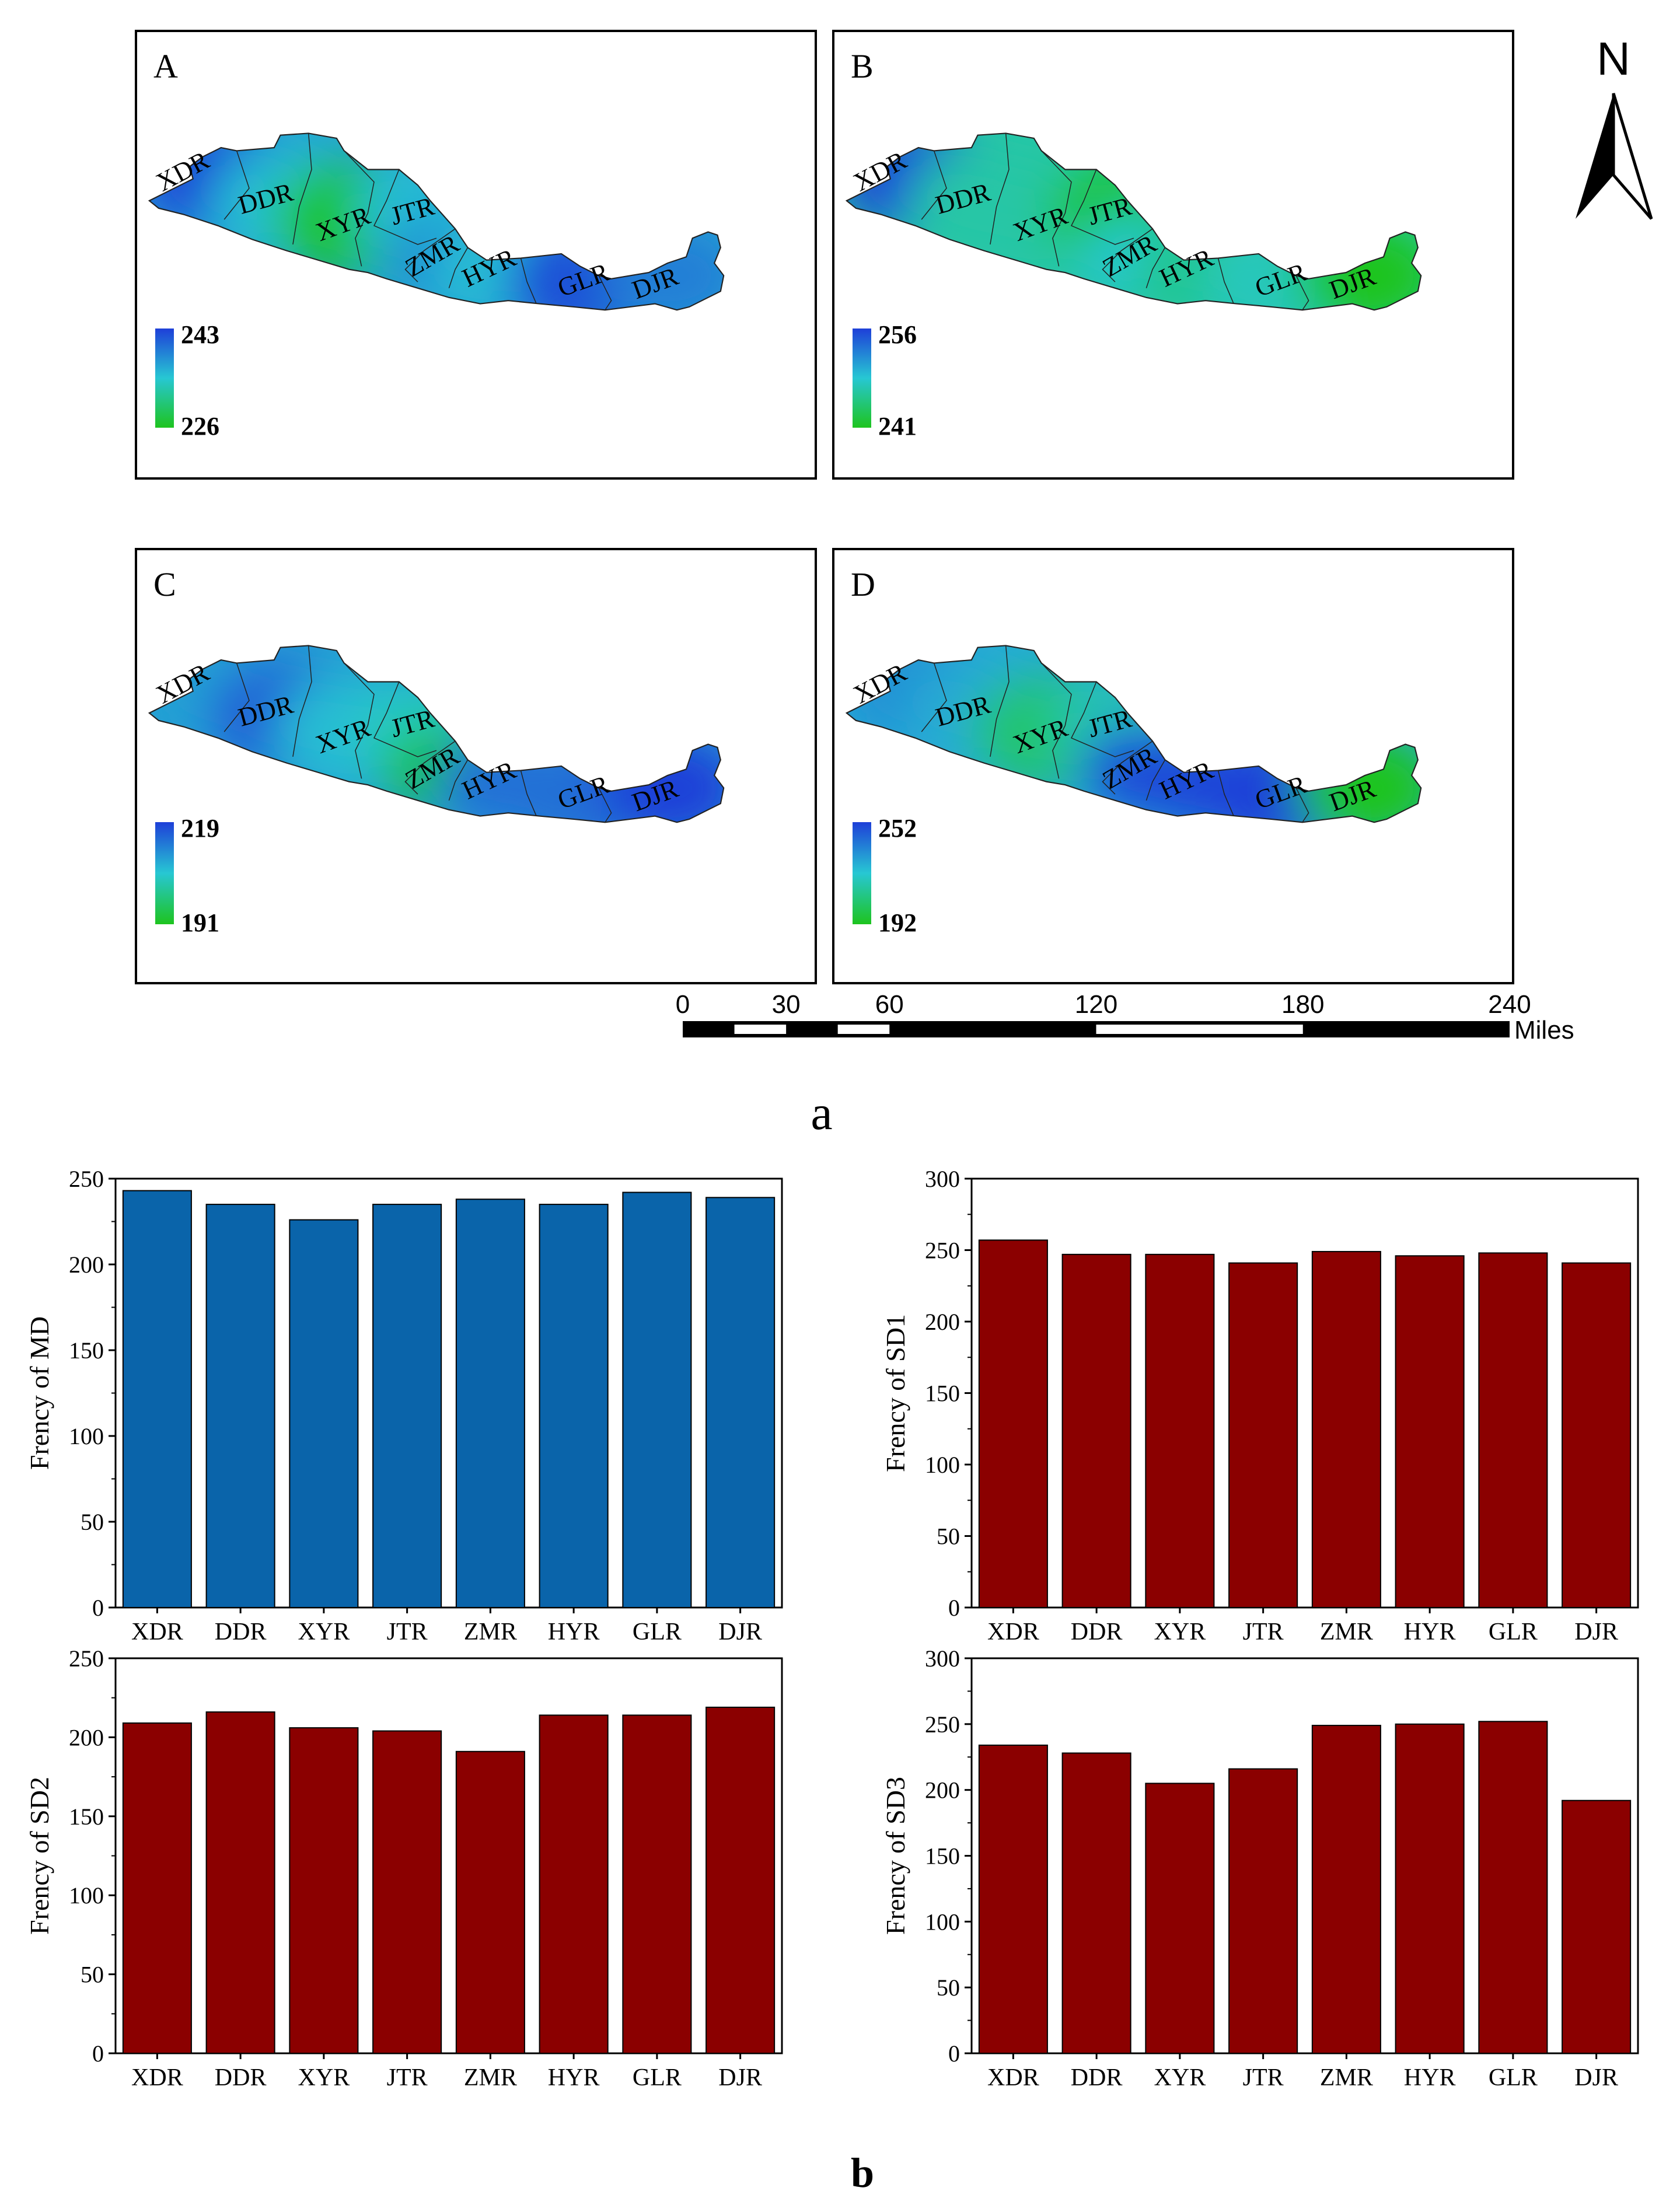 The width and height of the screenshot is (1680, 2205). What do you see at coordinates (1632, 157) in the screenshot?
I see `north-arrow-right-half` at bounding box center [1632, 157].